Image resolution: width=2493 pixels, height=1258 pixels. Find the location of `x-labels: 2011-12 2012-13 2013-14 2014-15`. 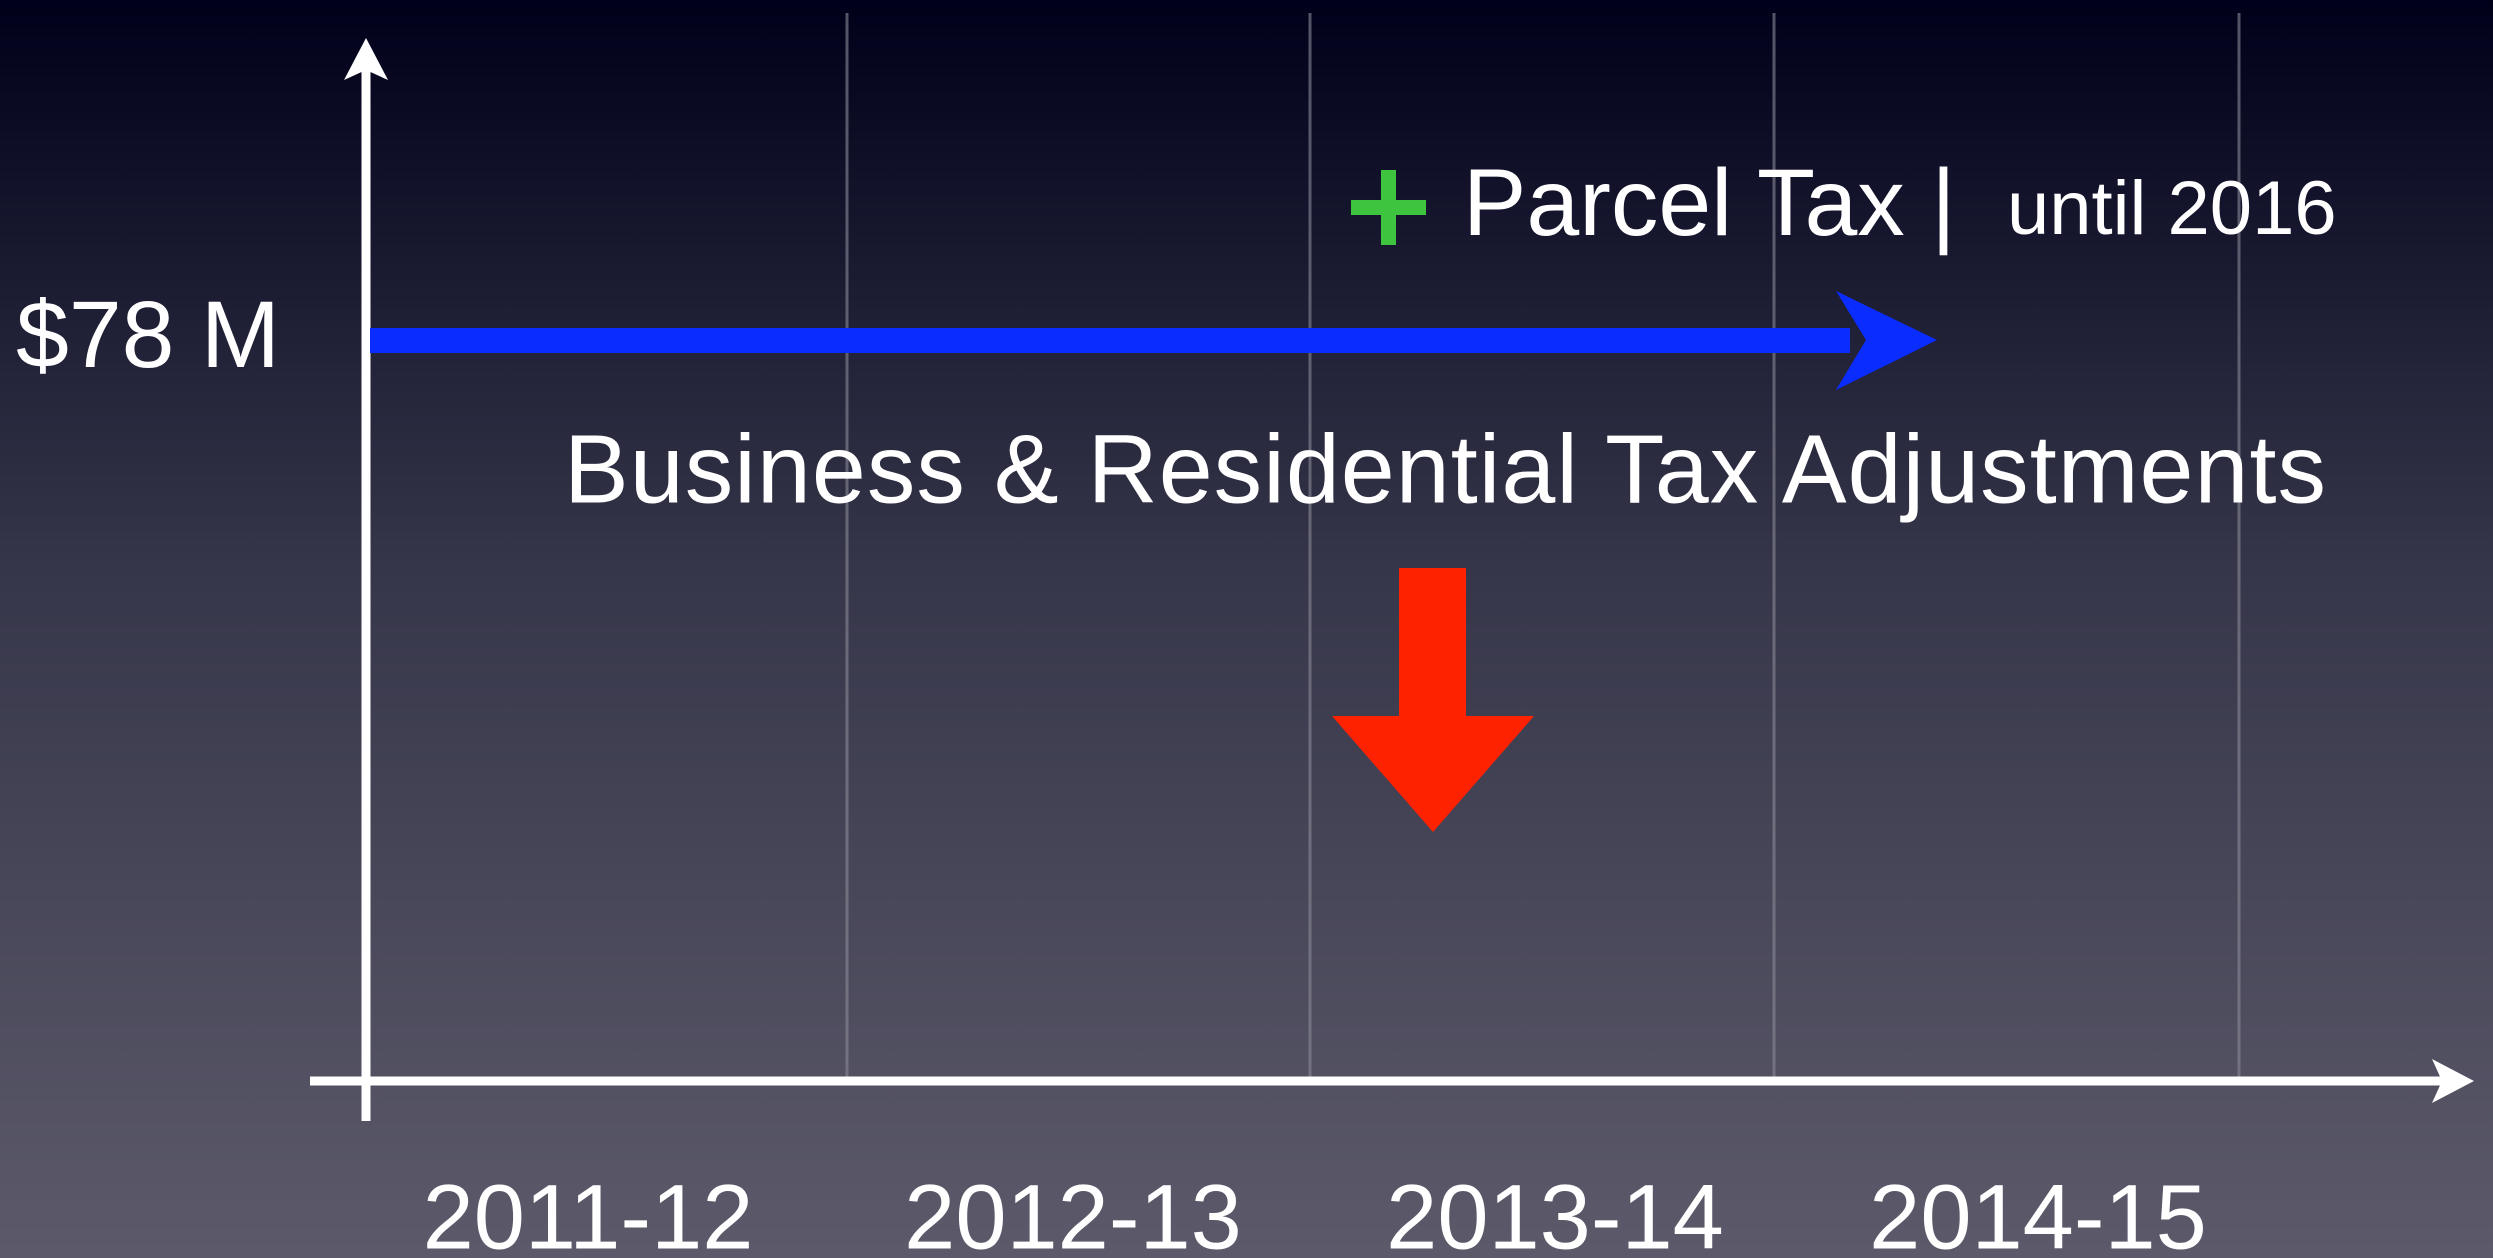

x-labels: 2011-12 2012-13 2013-14 2014-15 is located at coordinates (1315, 1212).